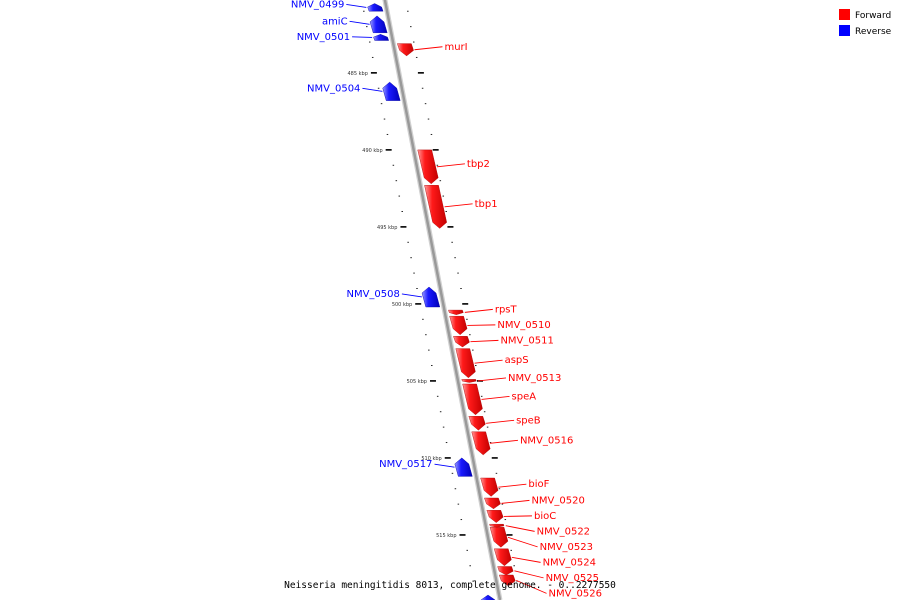 The width and height of the screenshot is (900, 600). What do you see at coordinates (528, 420) in the screenshot?
I see `gene-label-speB: speB` at bounding box center [528, 420].